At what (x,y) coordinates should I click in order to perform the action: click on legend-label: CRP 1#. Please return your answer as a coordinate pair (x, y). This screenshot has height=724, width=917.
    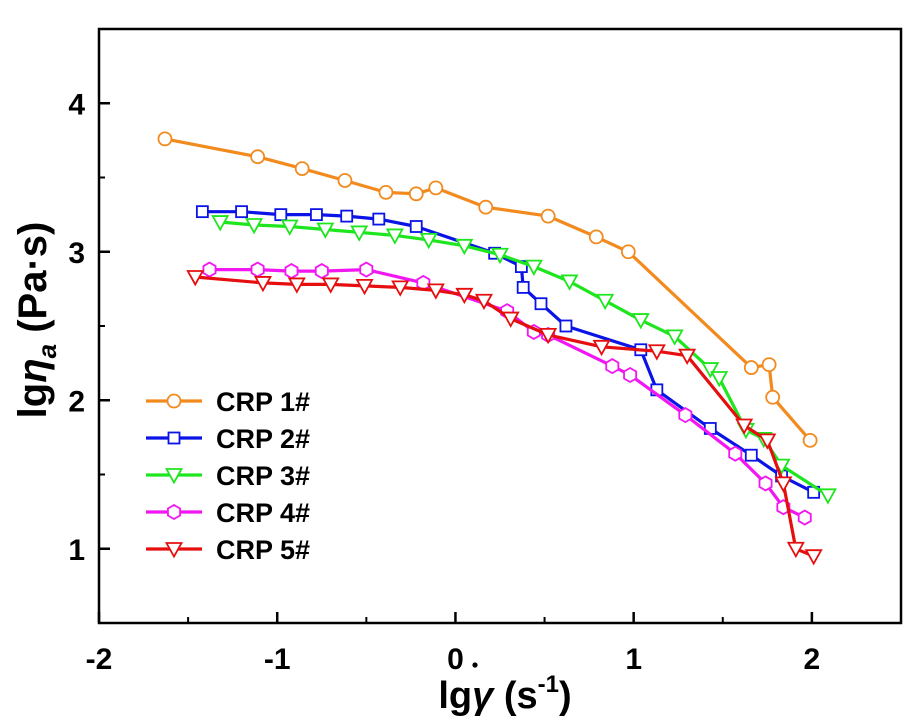
    Looking at the image, I should click on (263, 402).